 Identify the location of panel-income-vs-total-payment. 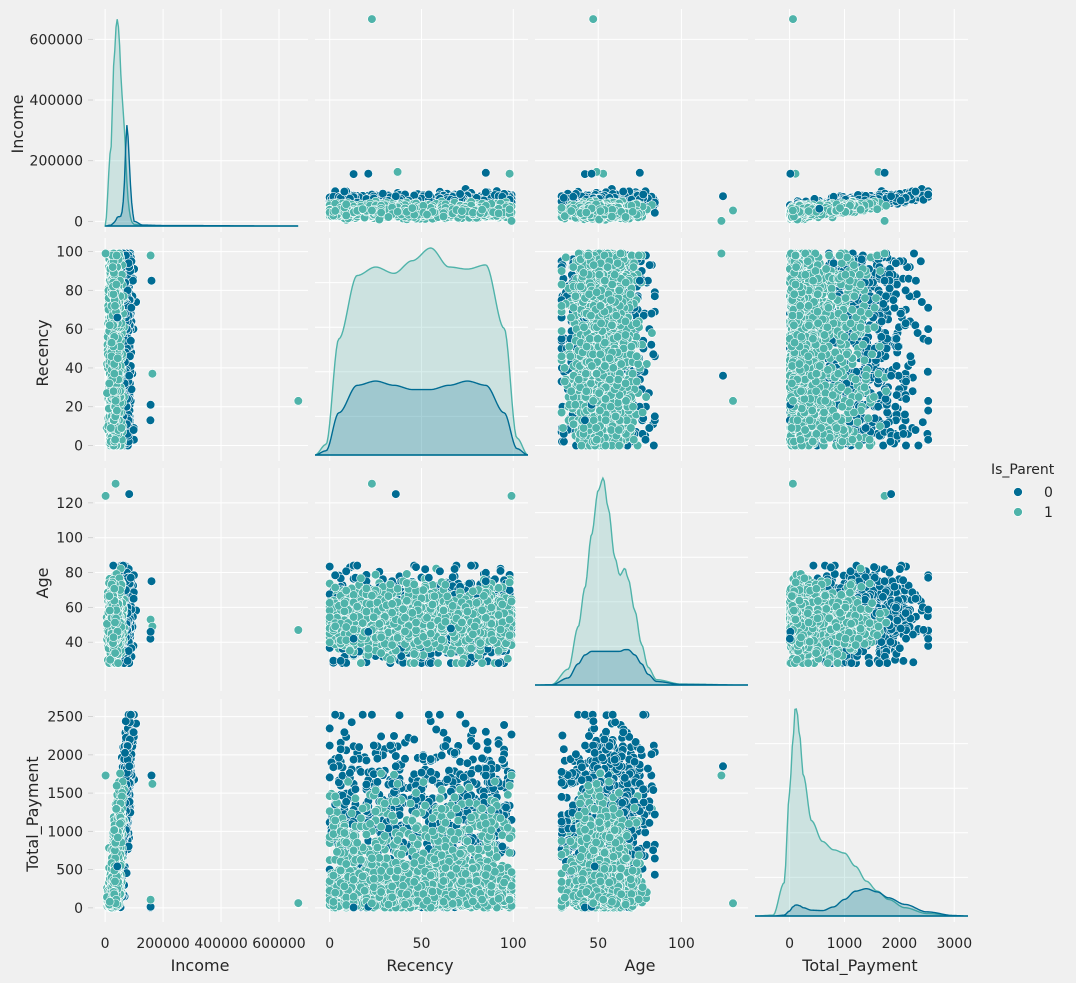
(861, 120).